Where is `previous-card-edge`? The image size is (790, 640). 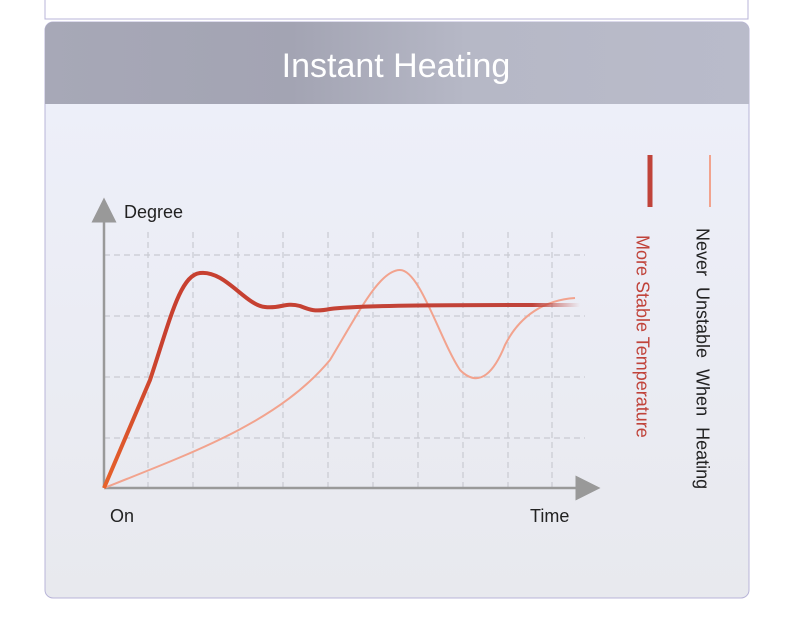 previous-card-edge is located at coordinates (396, 10).